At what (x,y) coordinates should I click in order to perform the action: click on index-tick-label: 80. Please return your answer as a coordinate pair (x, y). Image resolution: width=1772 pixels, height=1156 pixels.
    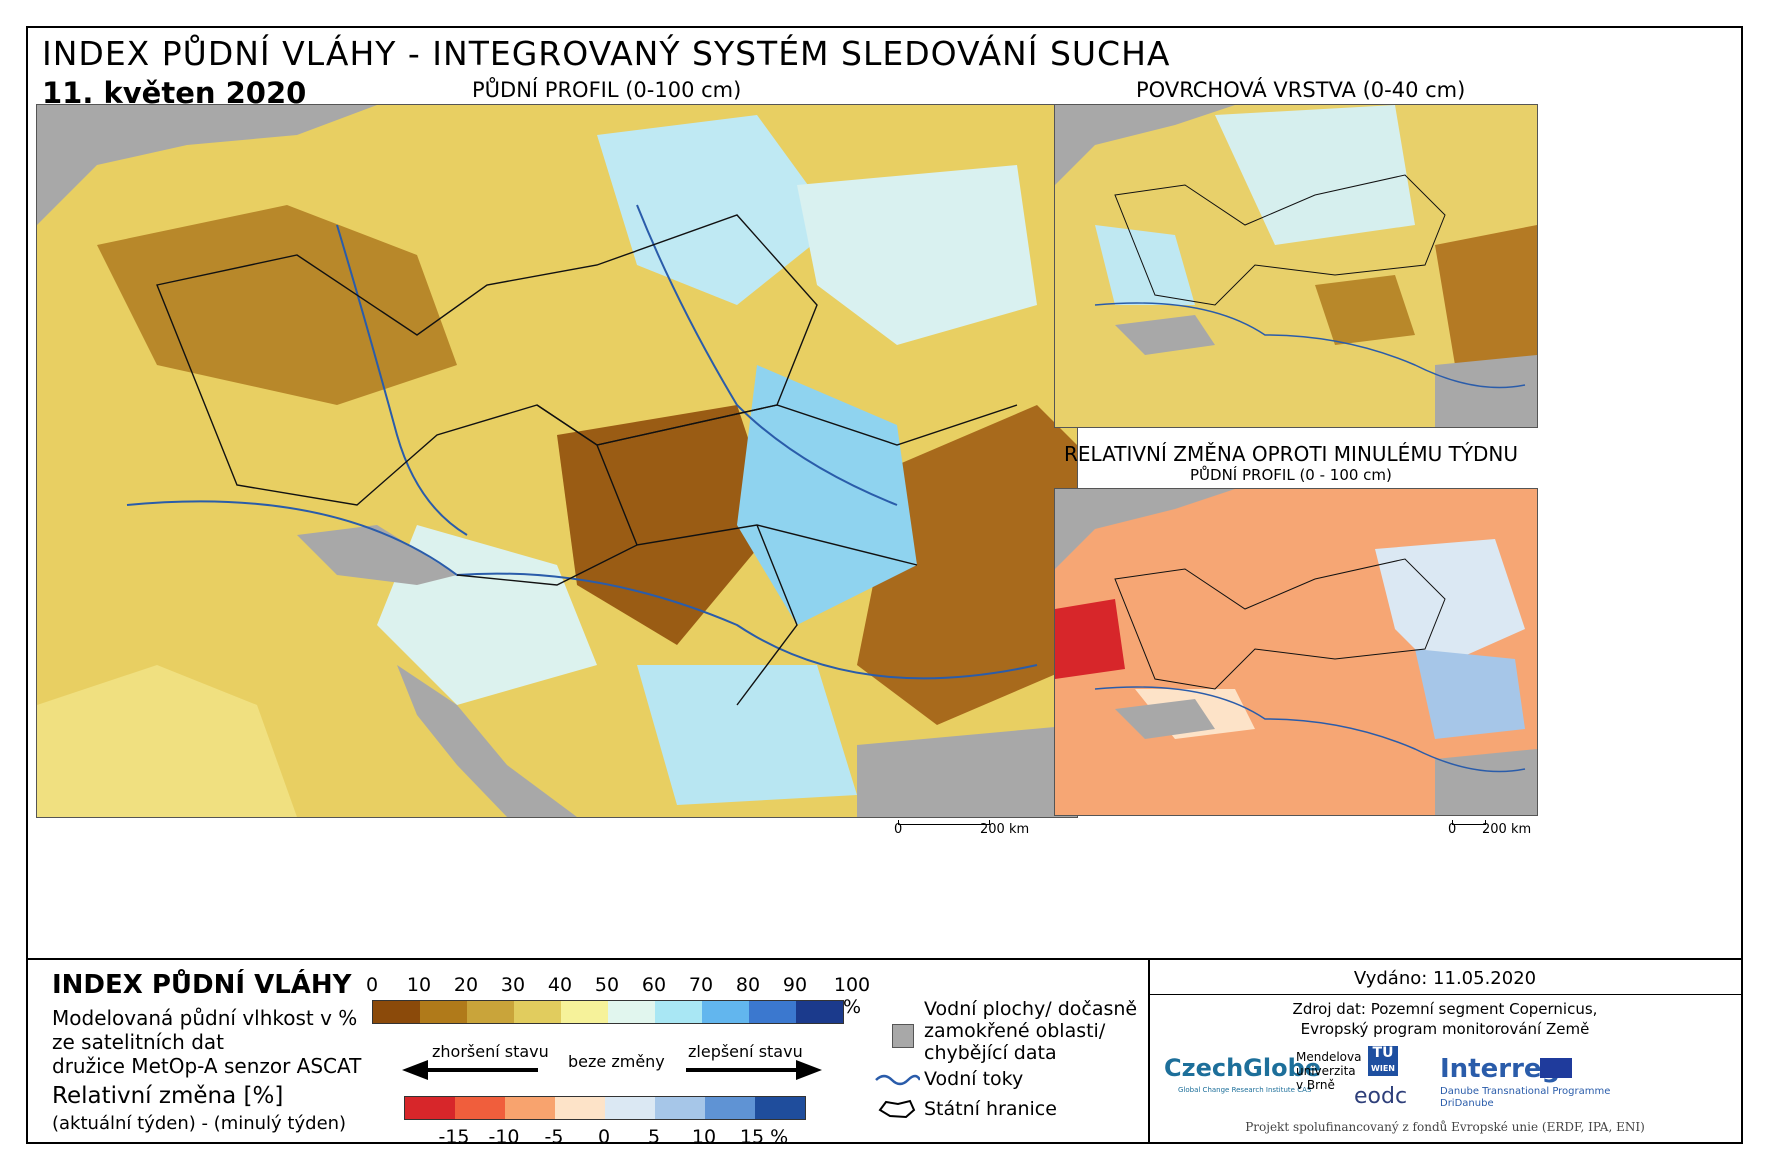
    Looking at the image, I should click on (748, 985).